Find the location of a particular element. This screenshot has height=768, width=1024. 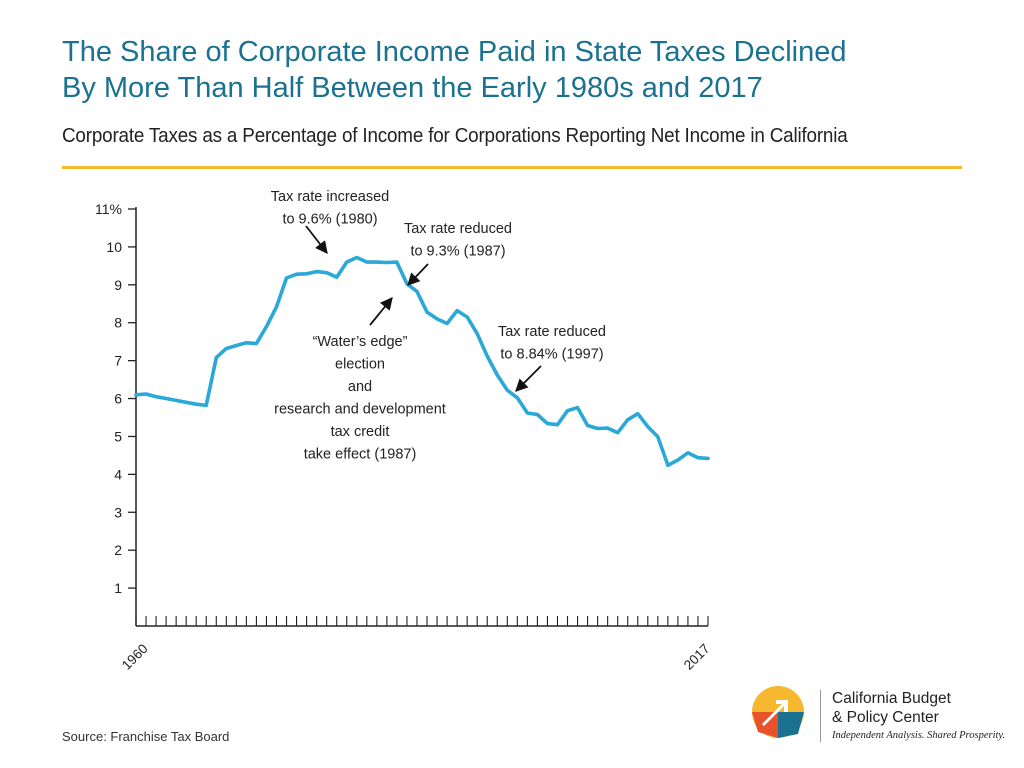

data-point-1981 is located at coordinates (346, 262).